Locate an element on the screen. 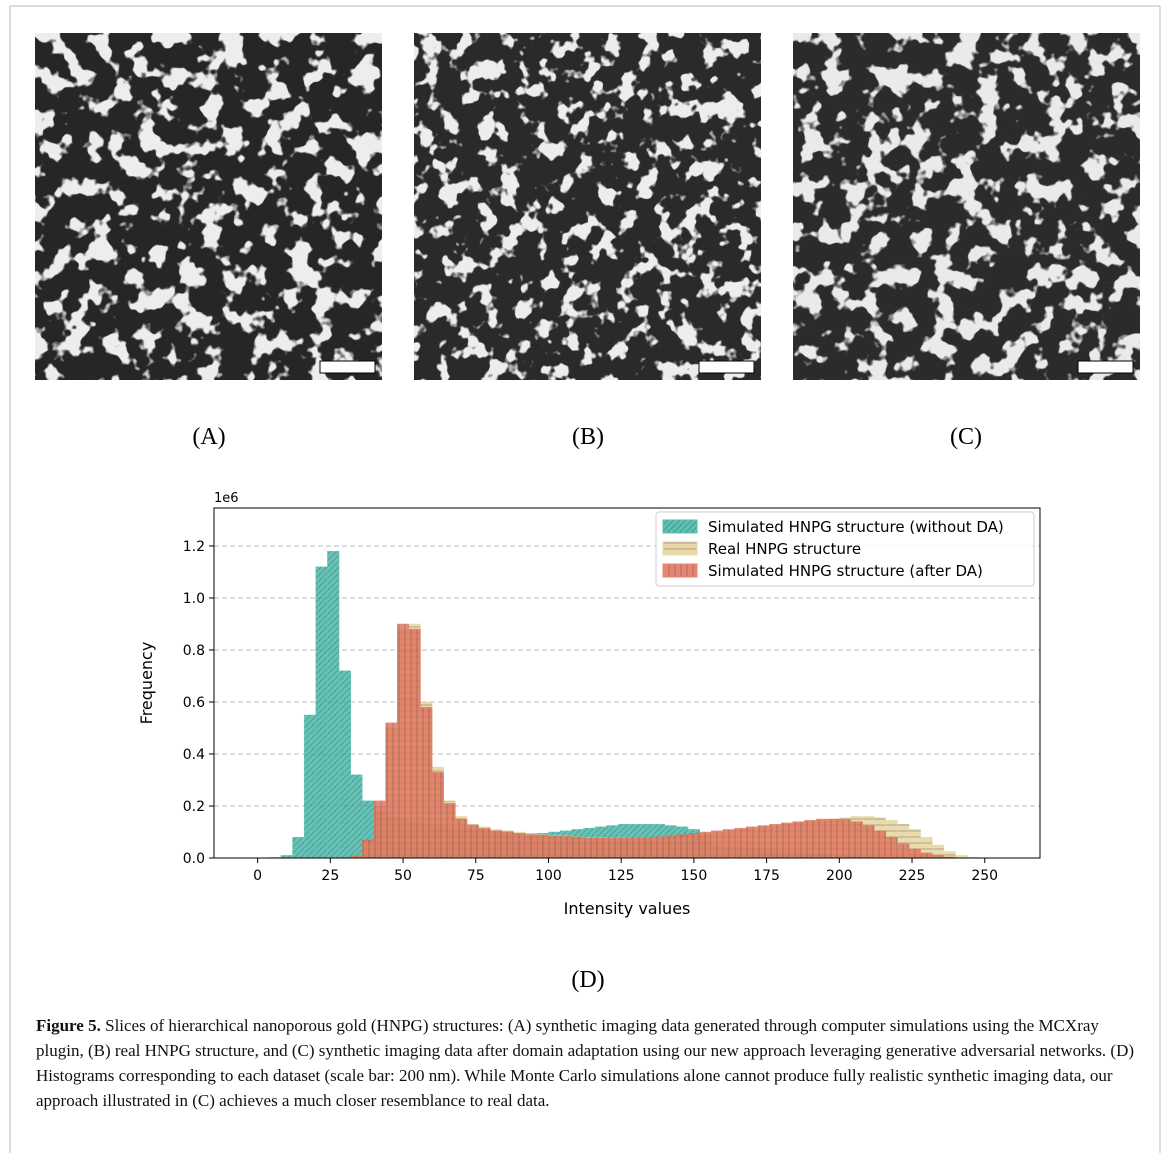  x-tick-label: 175 is located at coordinates (766, 876).